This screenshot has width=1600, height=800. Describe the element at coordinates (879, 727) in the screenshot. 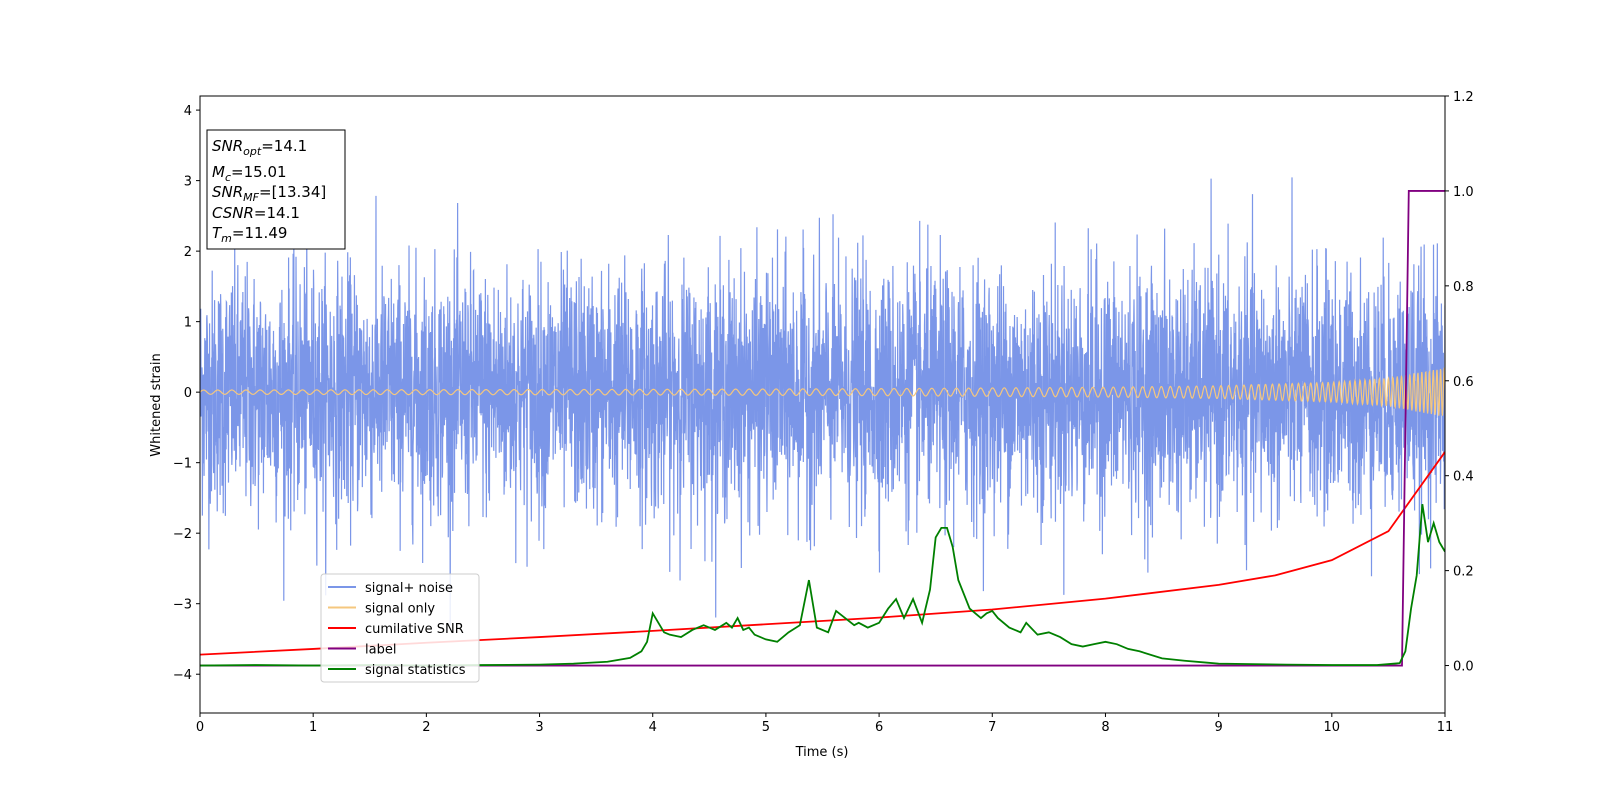

I see `x-tick-label: 6` at that location.